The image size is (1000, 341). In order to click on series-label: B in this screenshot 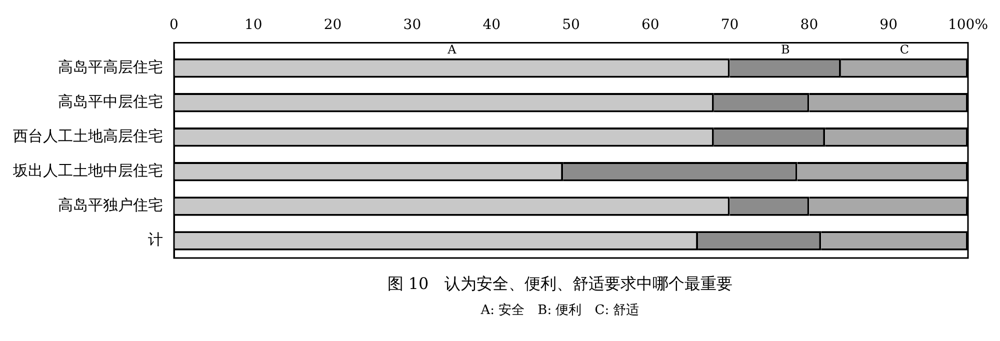, I will do `click(785, 49)`.